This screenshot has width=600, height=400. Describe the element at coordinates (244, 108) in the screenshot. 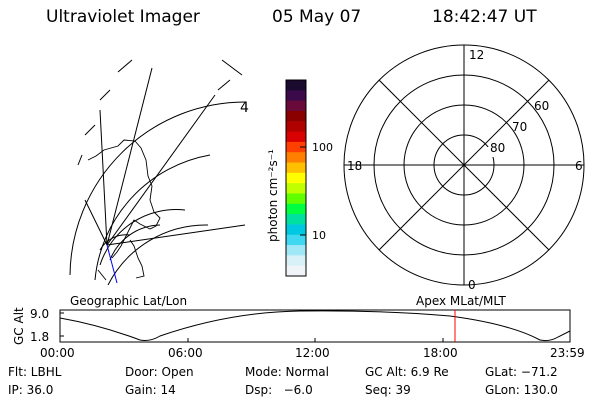

I see `map-partial-label: 4` at that location.